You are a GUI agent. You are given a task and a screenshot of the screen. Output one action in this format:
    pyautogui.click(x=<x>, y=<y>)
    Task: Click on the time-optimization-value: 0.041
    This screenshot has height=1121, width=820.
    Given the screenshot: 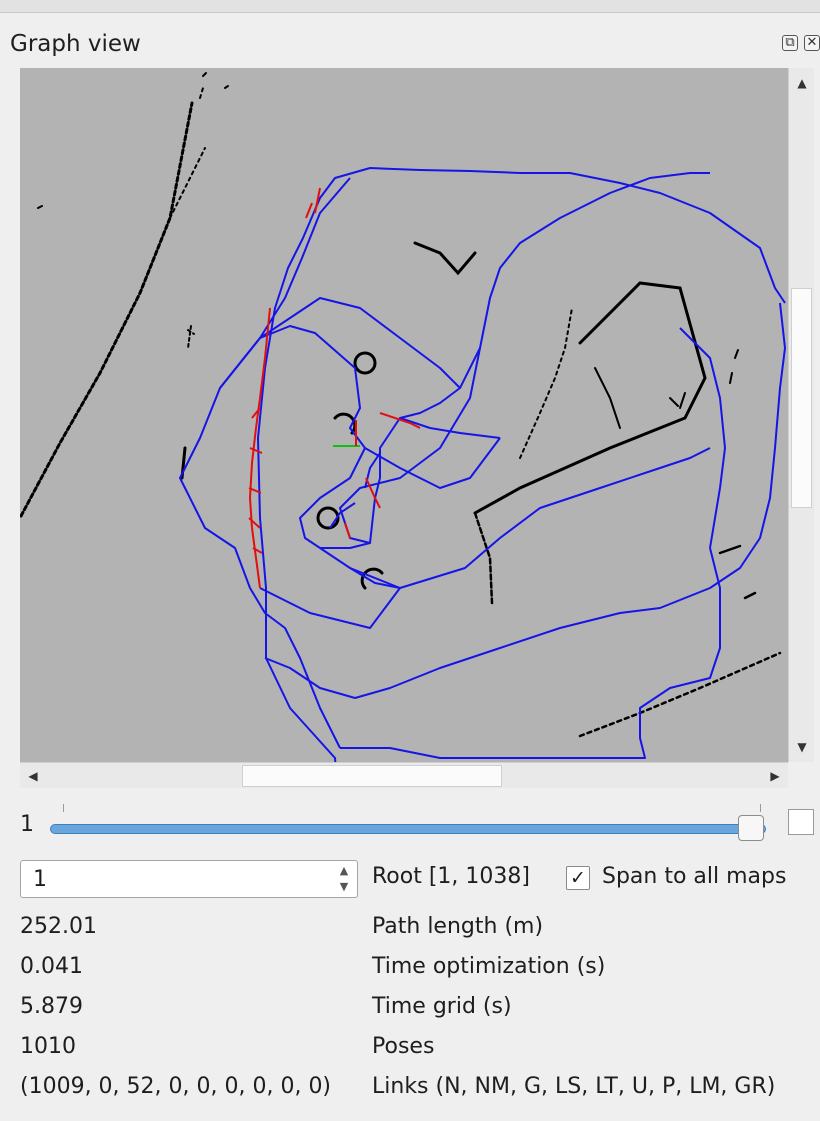 What is the action you would take?
    pyautogui.click(x=51, y=966)
    